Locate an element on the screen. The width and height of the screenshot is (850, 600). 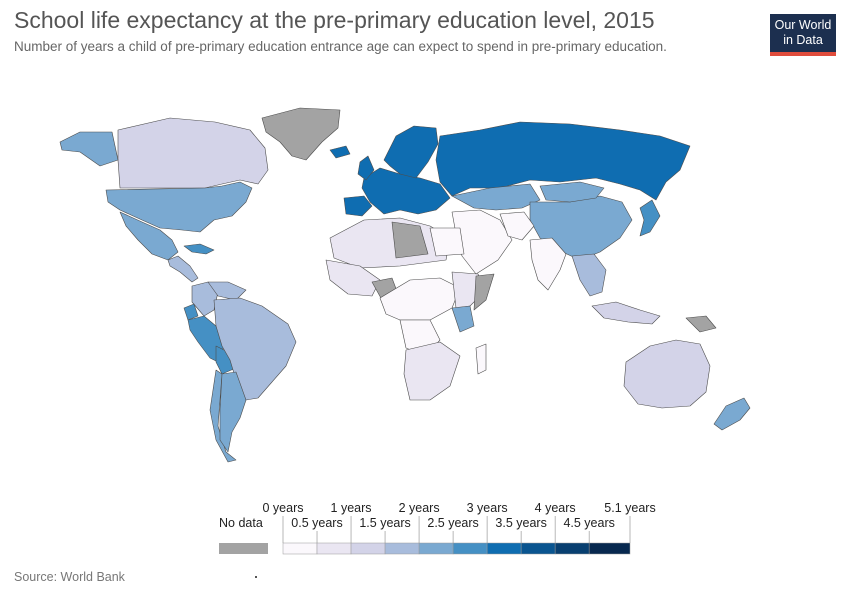
legend-top-label-0: 0 years is located at coordinates (283, 508).